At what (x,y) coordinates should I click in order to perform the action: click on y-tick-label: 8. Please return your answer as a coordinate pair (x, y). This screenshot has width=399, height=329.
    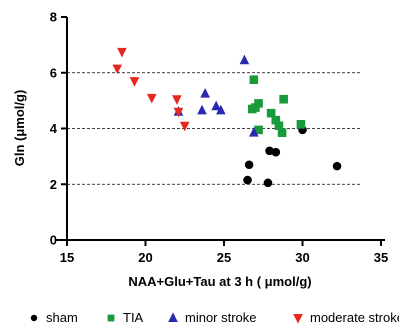
    Looking at the image, I should click on (53, 17).